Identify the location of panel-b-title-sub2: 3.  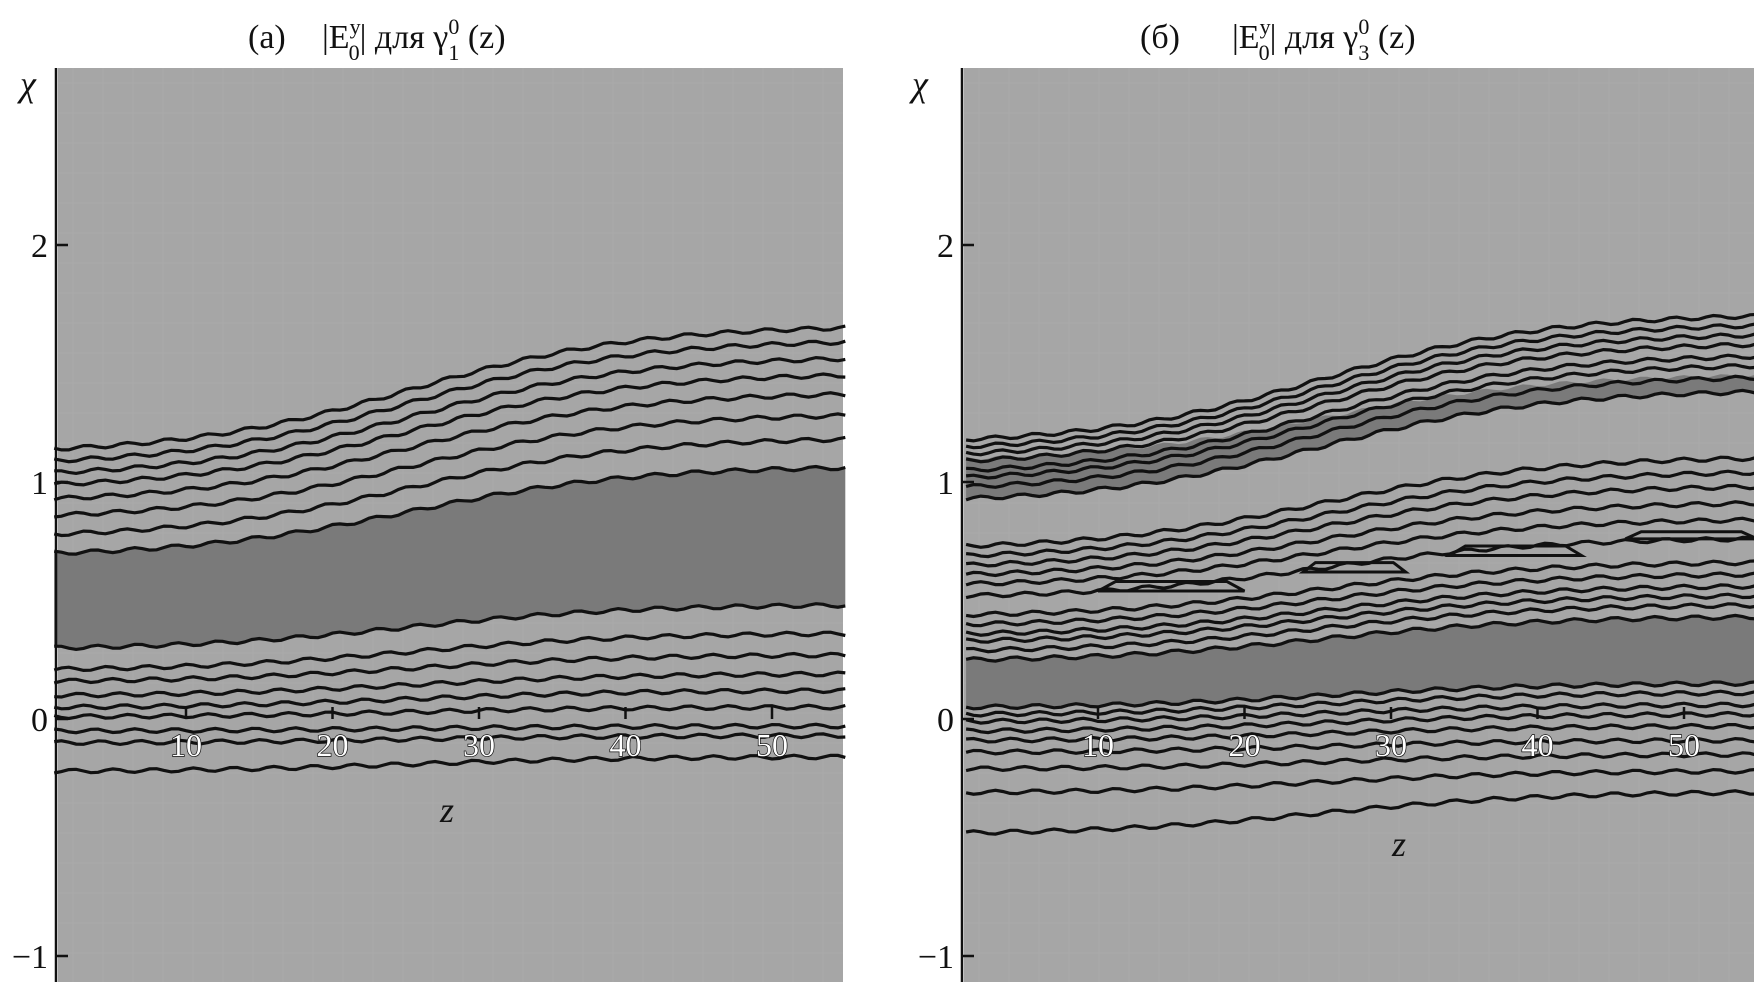
(1363, 52).